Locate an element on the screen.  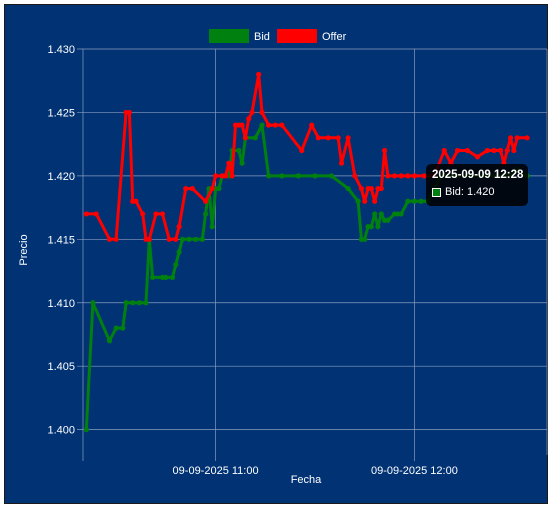
legend: Bid Offer is located at coordinates (278, 36).